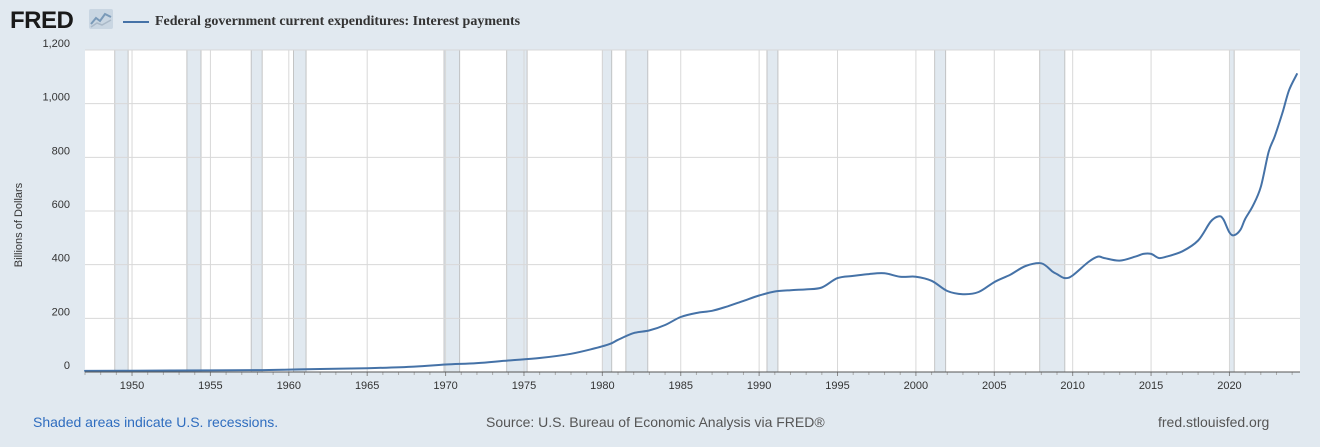 The height and width of the screenshot is (447, 1320). I want to click on x-tick-label-1955: 1955, so click(210, 386).